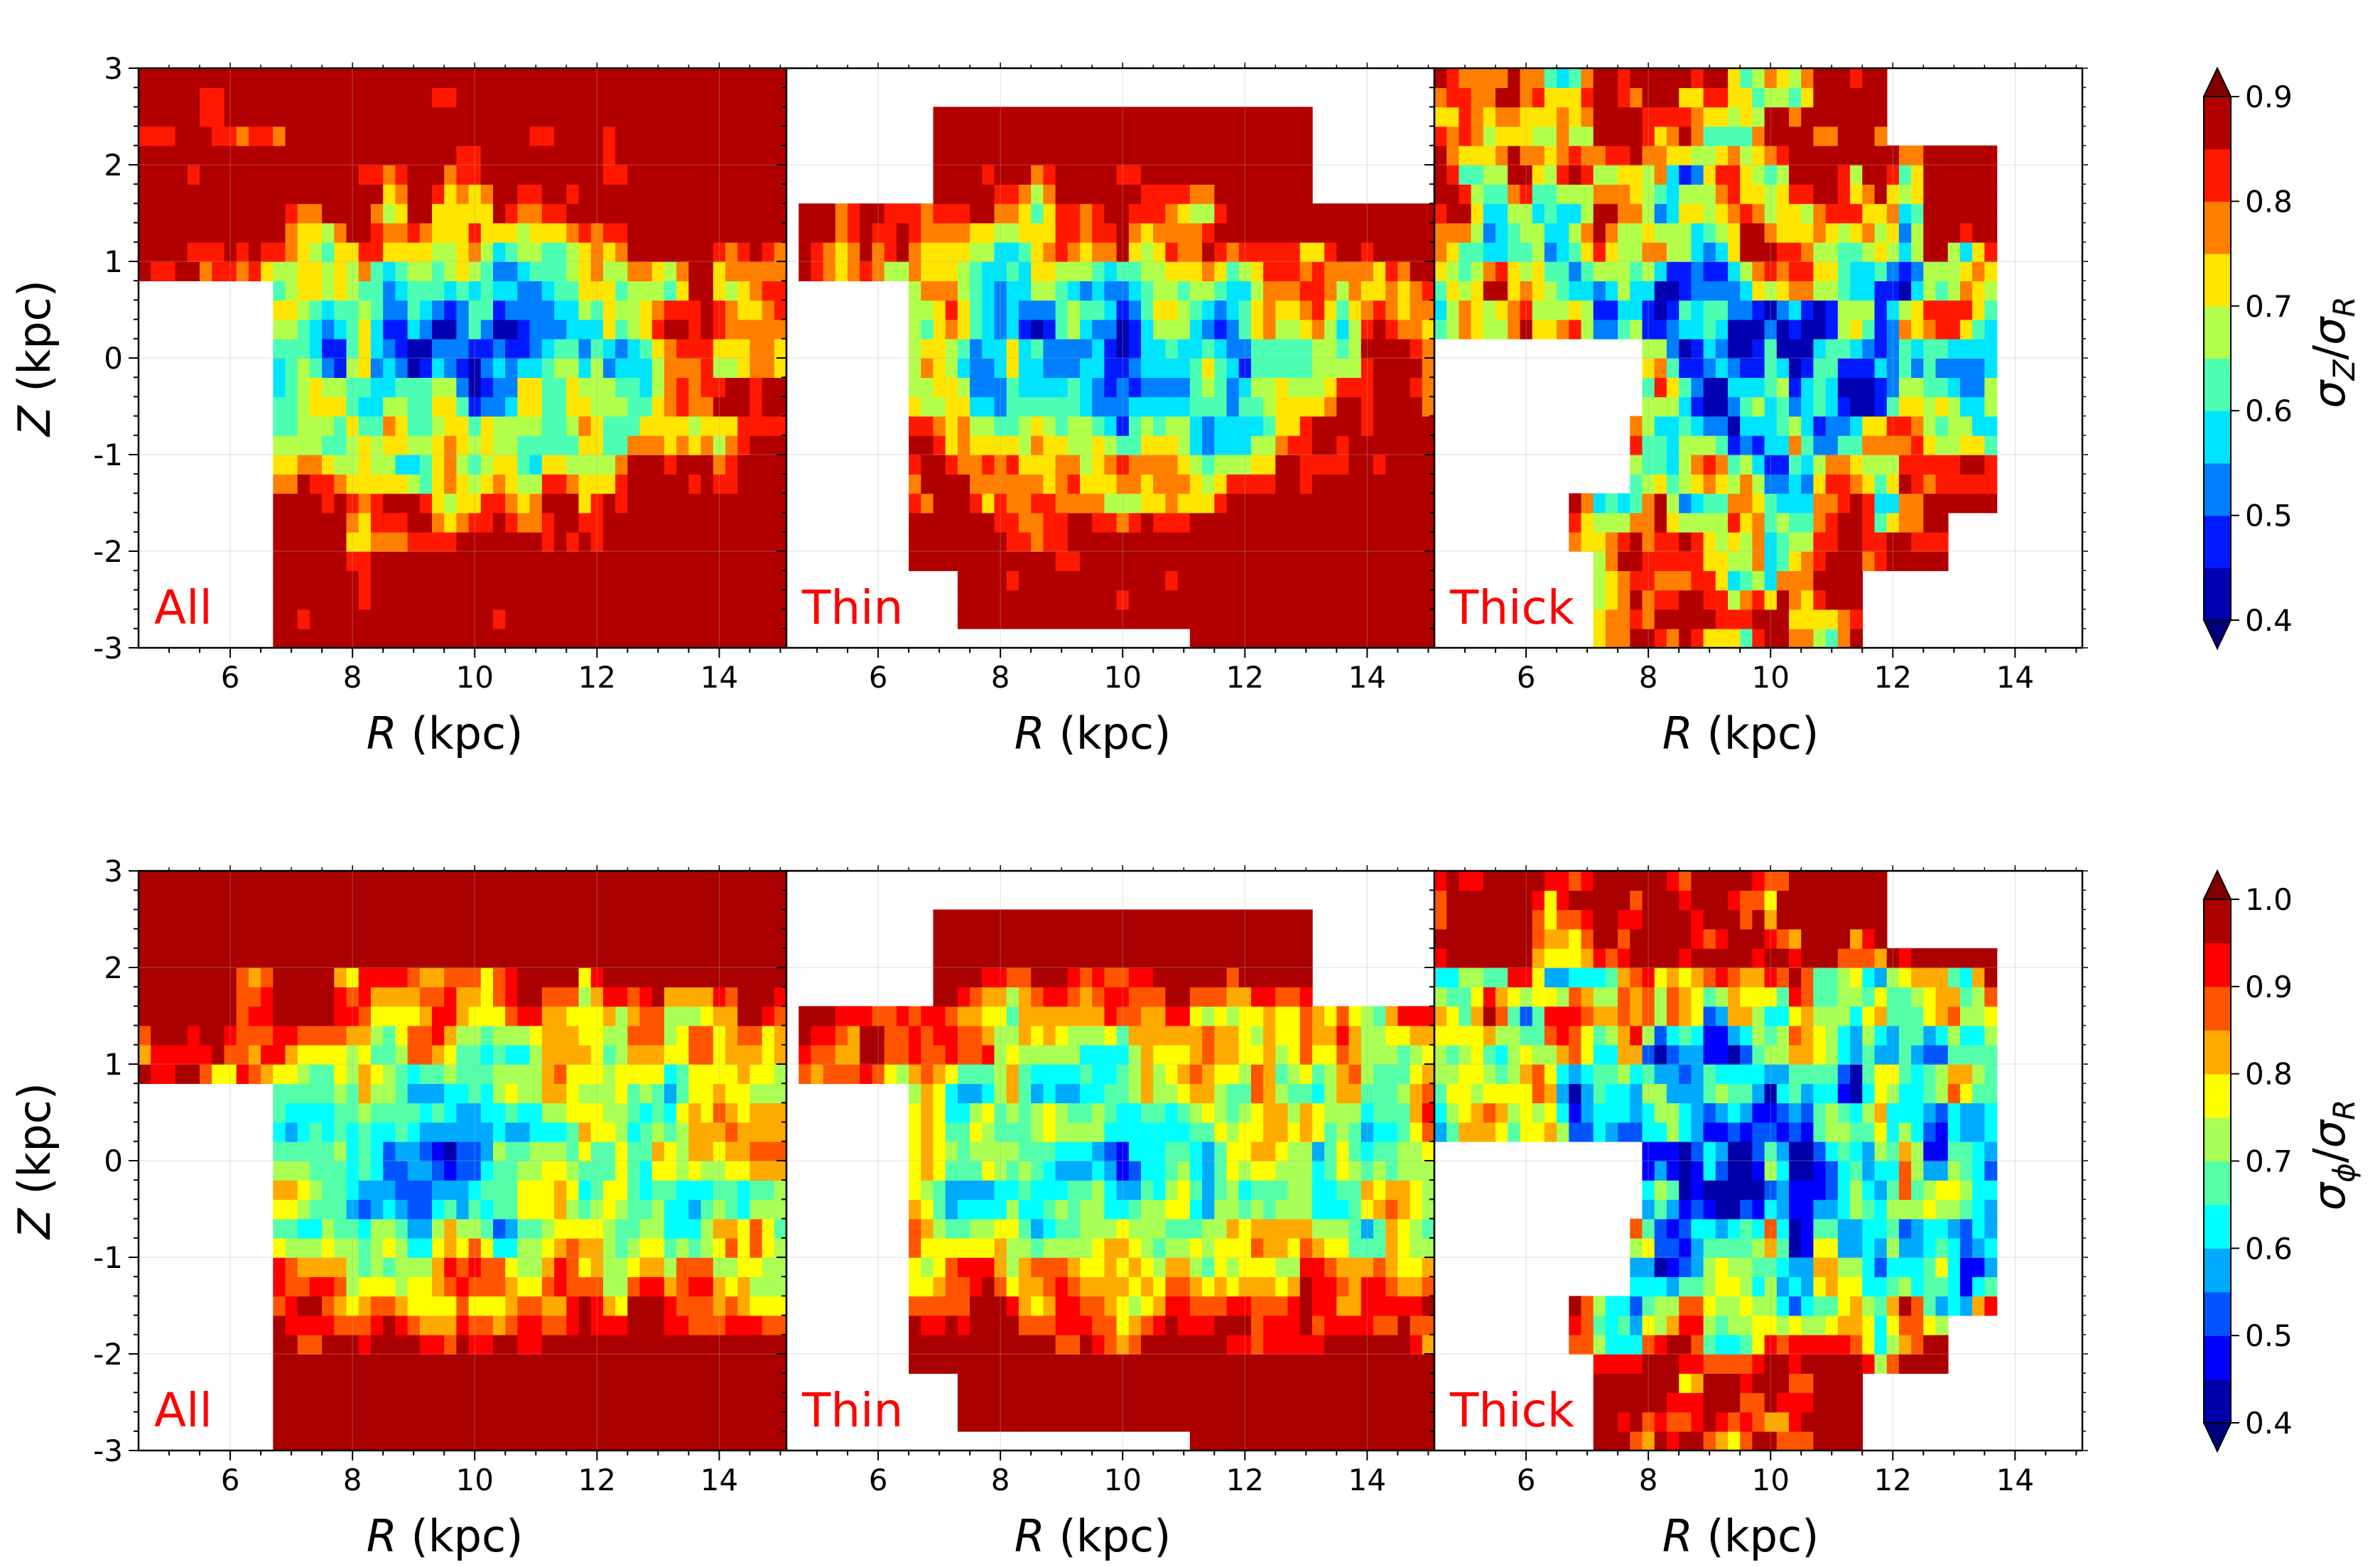 This screenshot has width=2380, height=1567. What do you see at coordinates (2333, 352) in the screenshot?
I see `colorbar-label: σZ/σR` at bounding box center [2333, 352].